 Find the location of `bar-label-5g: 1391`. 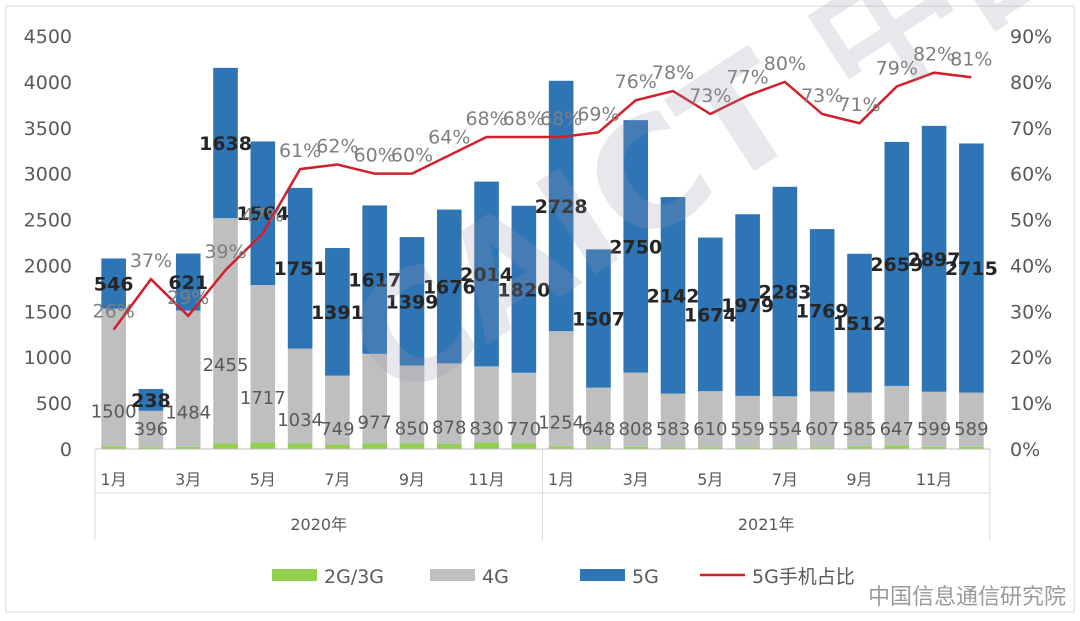

bar-label-5g: 1391 is located at coordinates (337, 313).